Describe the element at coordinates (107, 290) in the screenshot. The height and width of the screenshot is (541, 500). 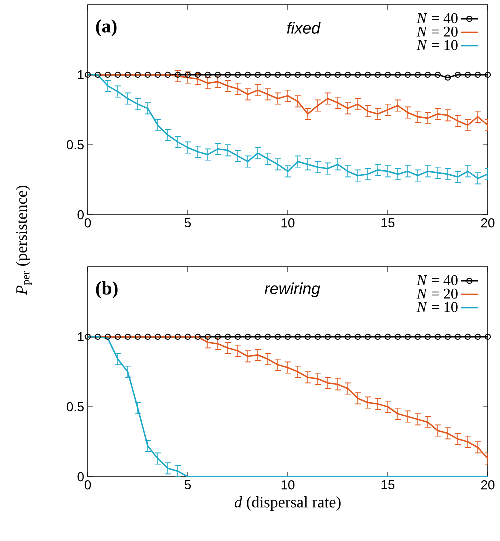
I see `text: (b)` at that location.